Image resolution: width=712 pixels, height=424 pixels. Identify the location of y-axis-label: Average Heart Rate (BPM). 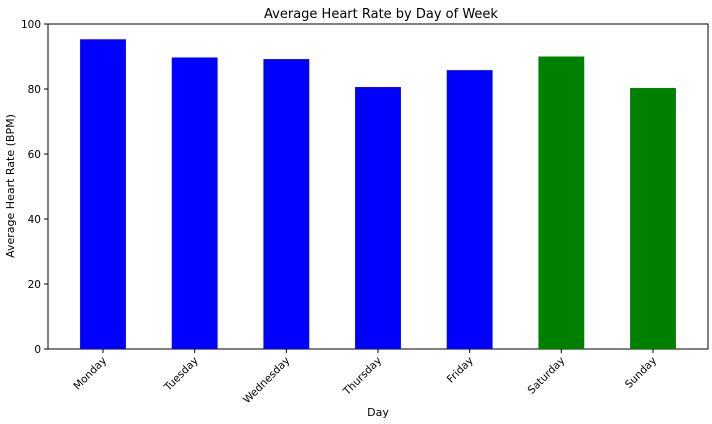
(10, 186).